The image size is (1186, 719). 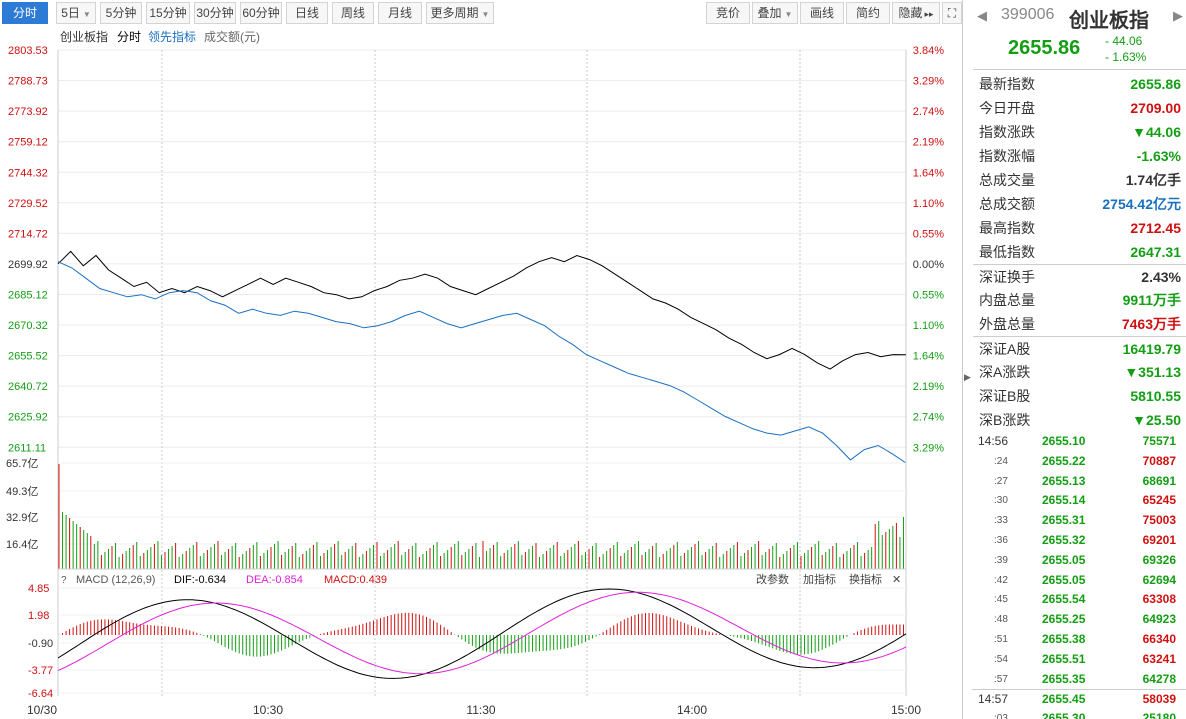 I want to click on period-tab-6: 日线, so click(x=307, y=13).